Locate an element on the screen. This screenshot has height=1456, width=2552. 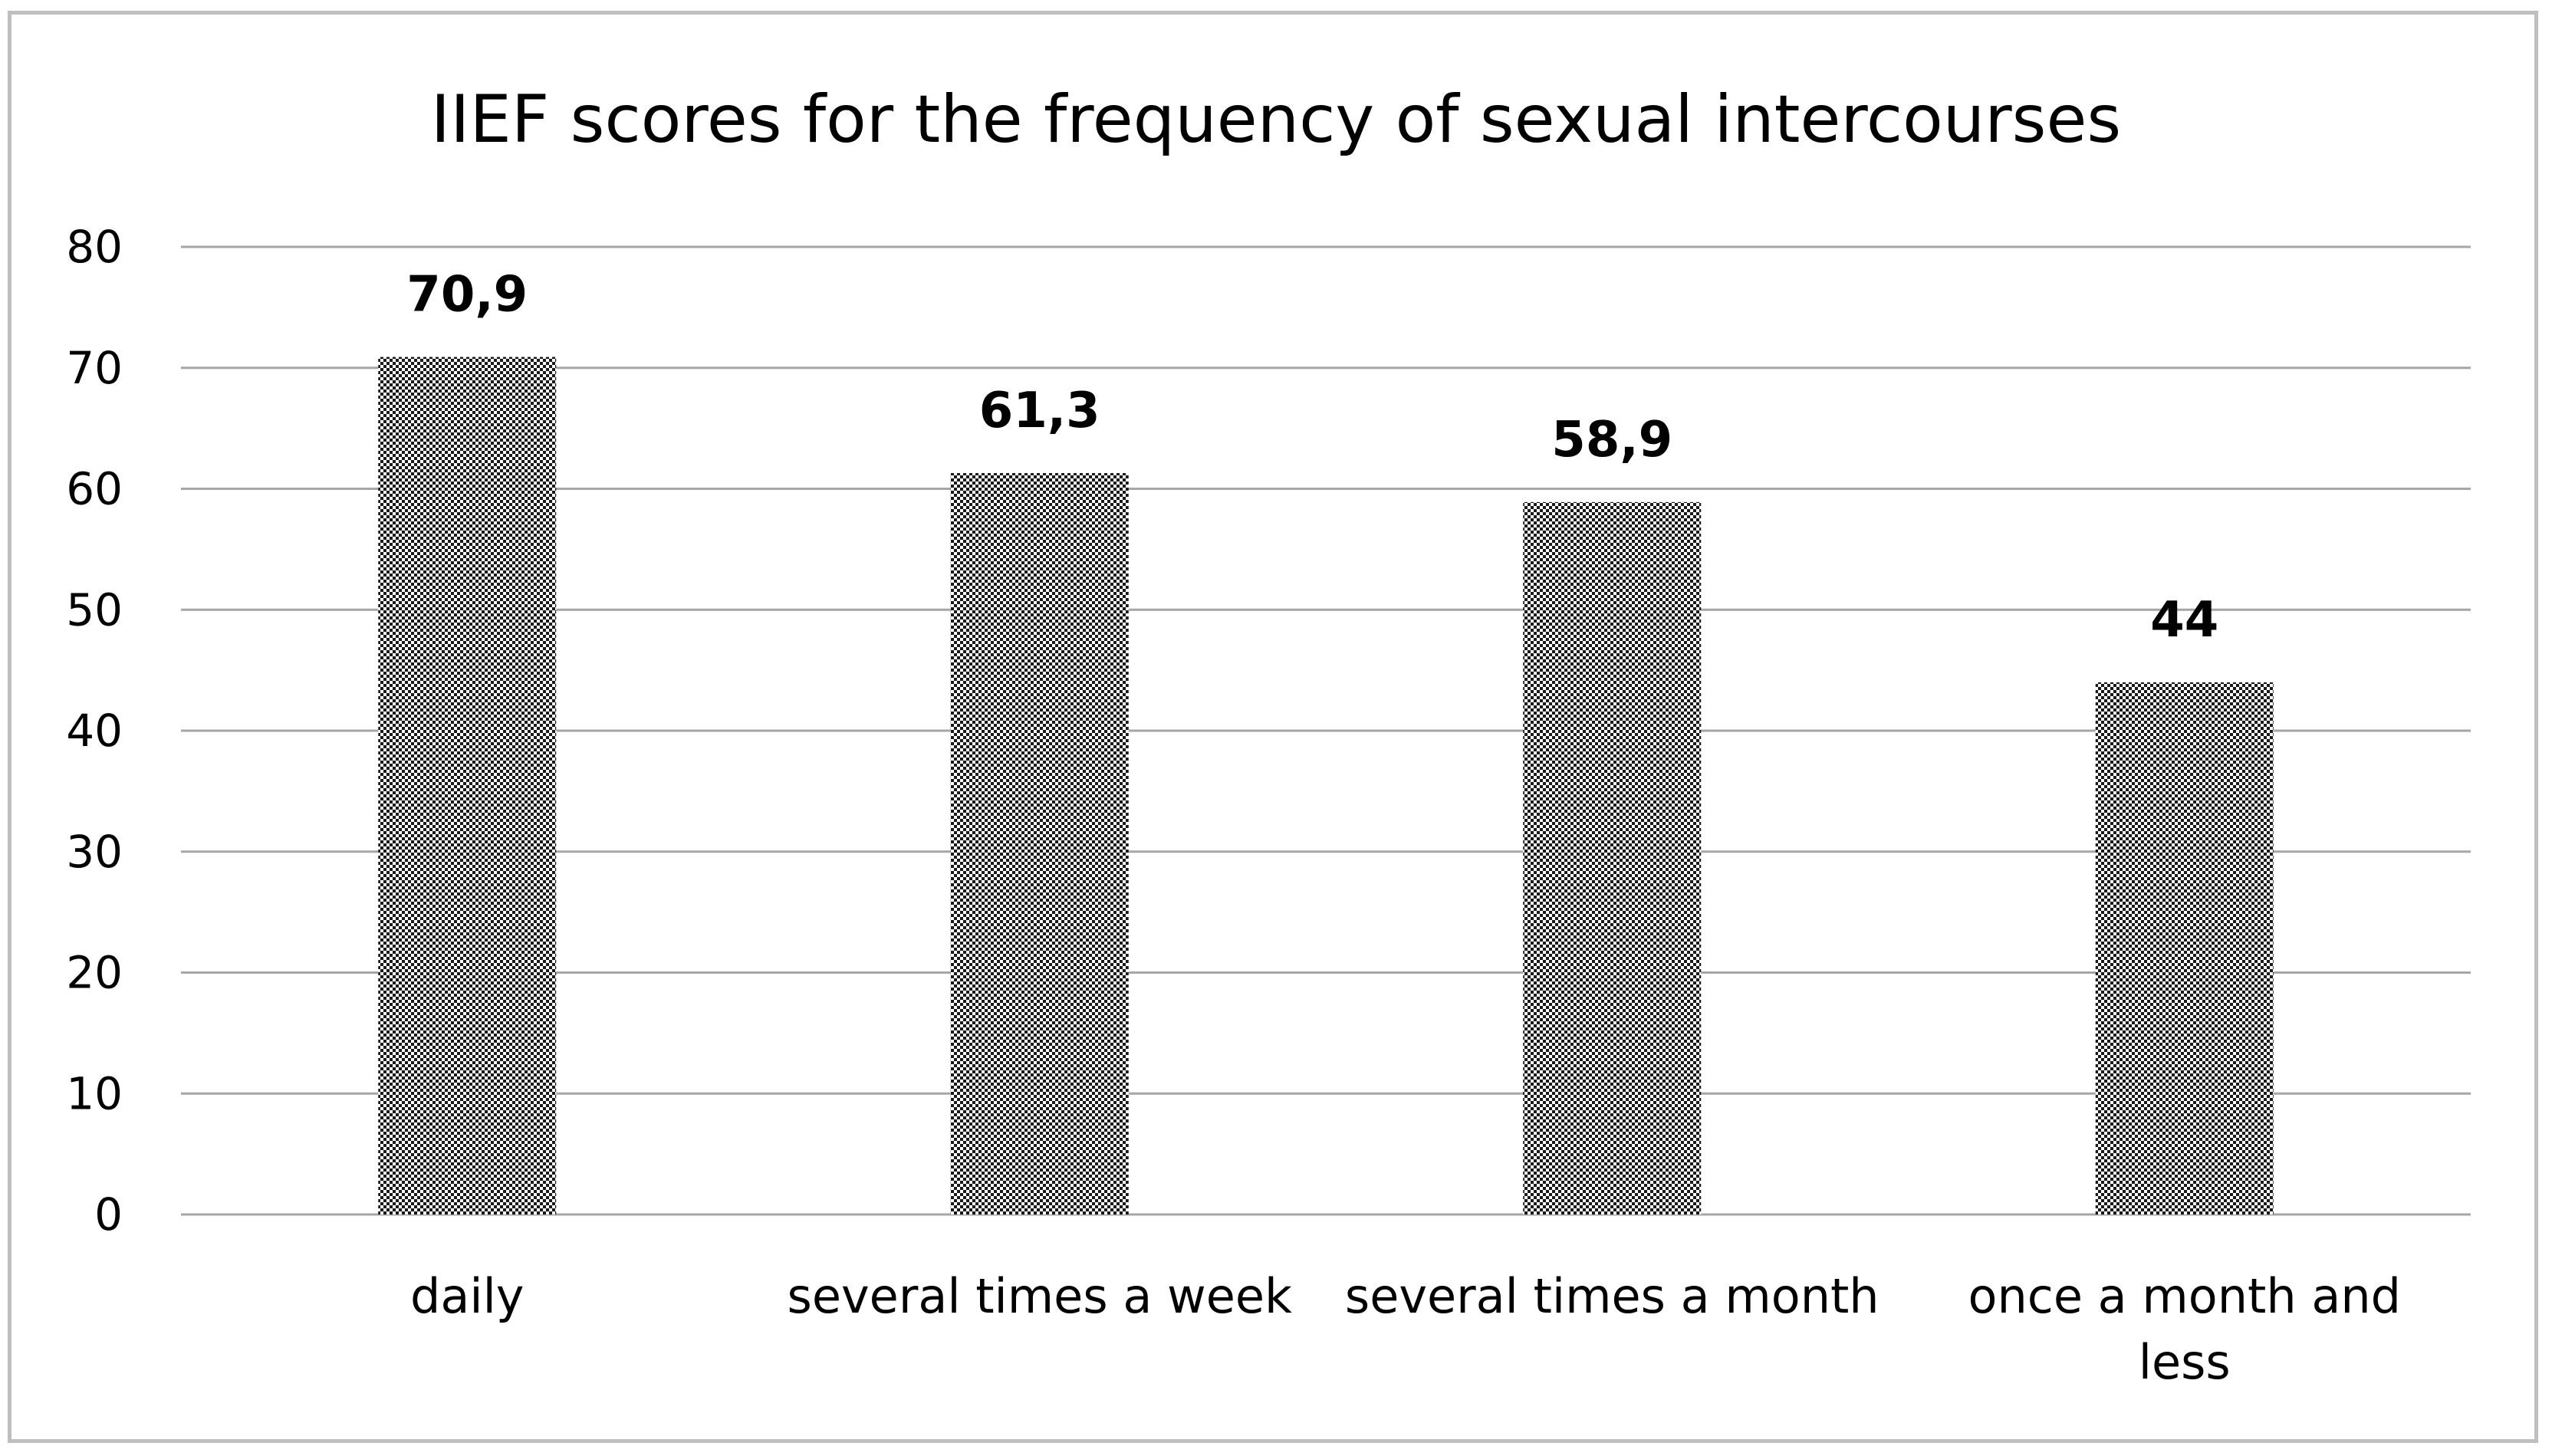
data-label: 58,9 is located at coordinates (1611, 440).